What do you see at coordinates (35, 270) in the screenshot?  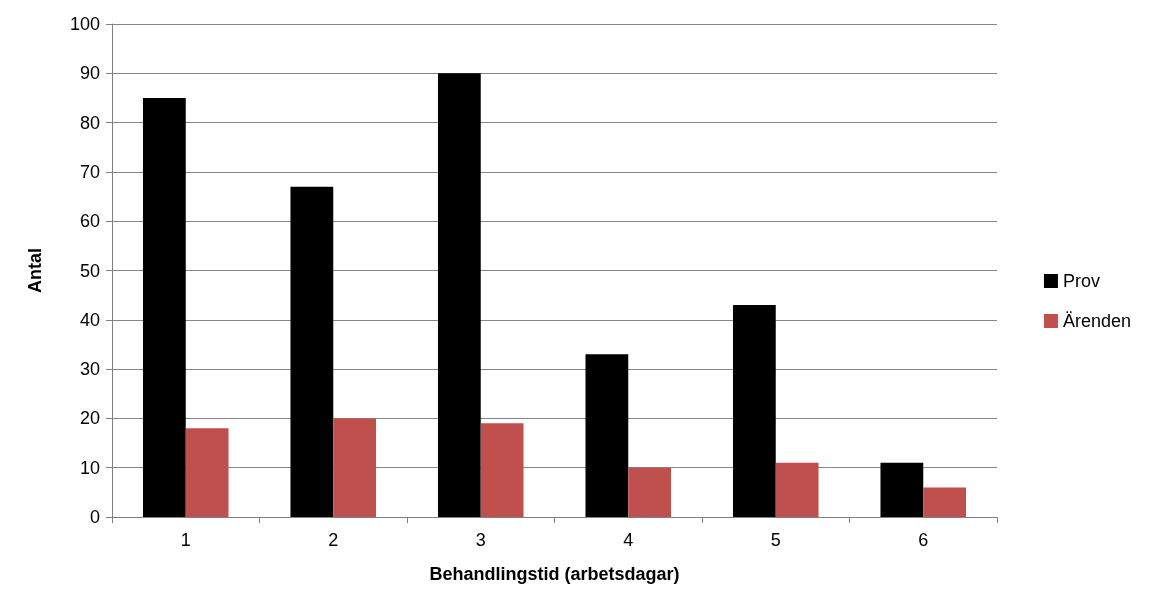 I see `y-axis-title: Antal` at bounding box center [35, 270].